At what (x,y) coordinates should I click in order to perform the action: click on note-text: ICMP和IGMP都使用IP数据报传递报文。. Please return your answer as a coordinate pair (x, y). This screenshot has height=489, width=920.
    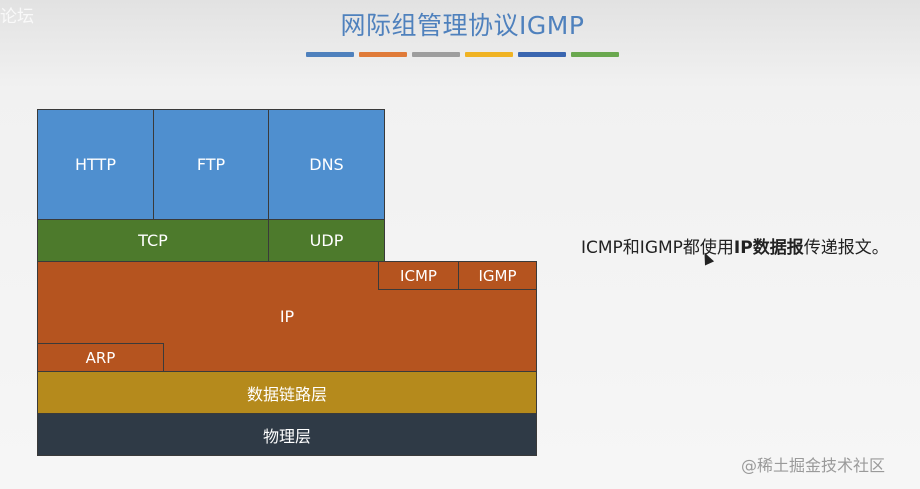
    Looking at the image, I should click on (735, 245).